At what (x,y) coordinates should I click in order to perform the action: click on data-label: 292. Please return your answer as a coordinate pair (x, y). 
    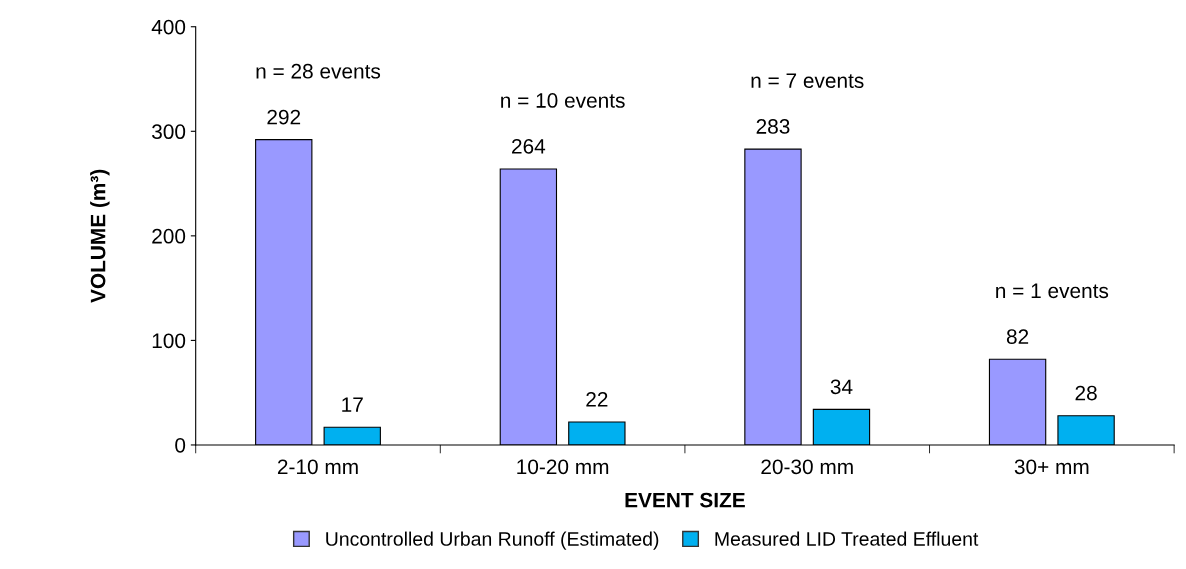
    Looking at the image, I should click on (284, 117).